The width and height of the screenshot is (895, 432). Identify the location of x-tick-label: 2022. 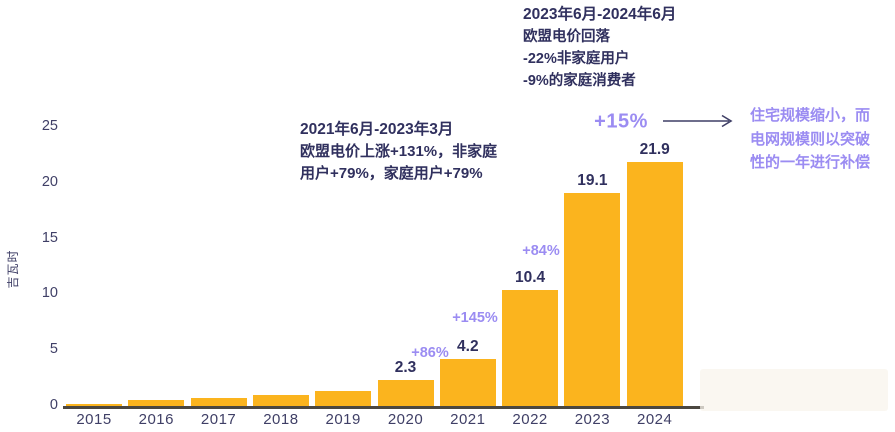
(530, 419).